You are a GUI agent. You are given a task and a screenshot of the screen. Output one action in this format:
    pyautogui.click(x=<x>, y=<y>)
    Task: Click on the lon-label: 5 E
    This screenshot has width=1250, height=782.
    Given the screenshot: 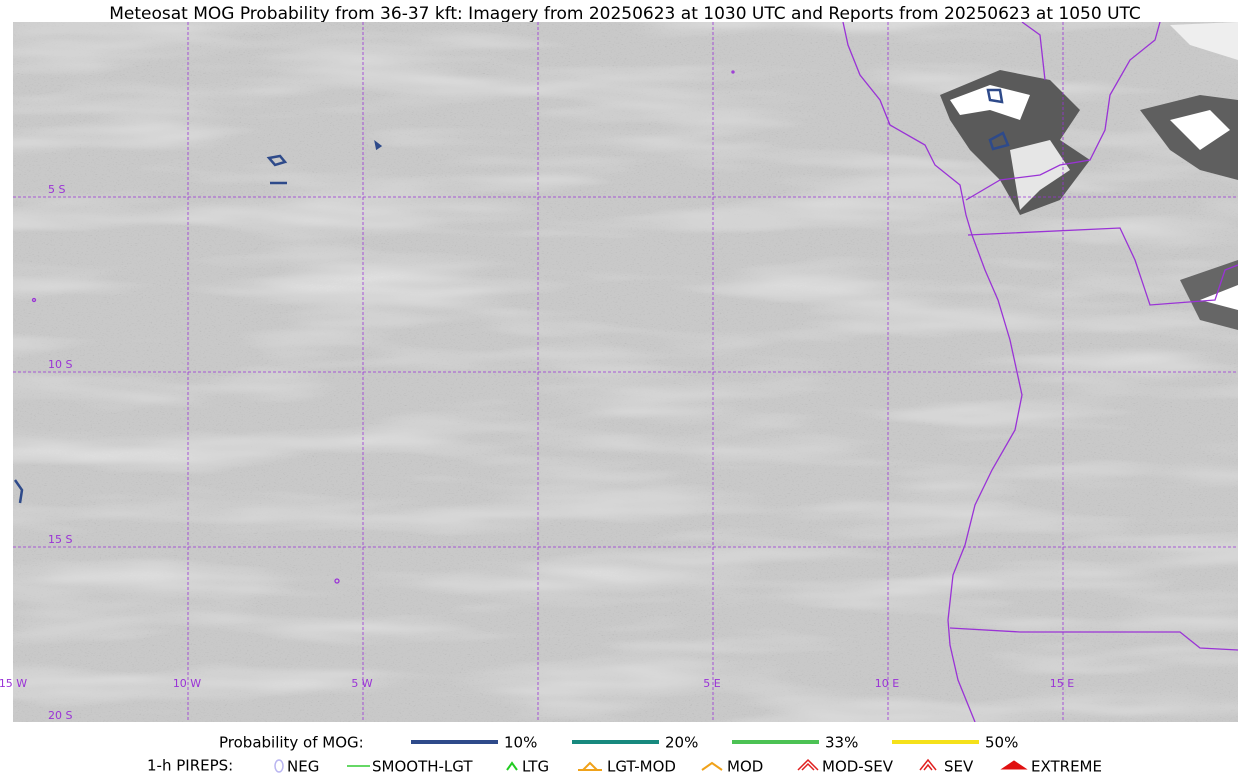 What is the action you would take?
    pyautogui.click(x=711, y=683)
    